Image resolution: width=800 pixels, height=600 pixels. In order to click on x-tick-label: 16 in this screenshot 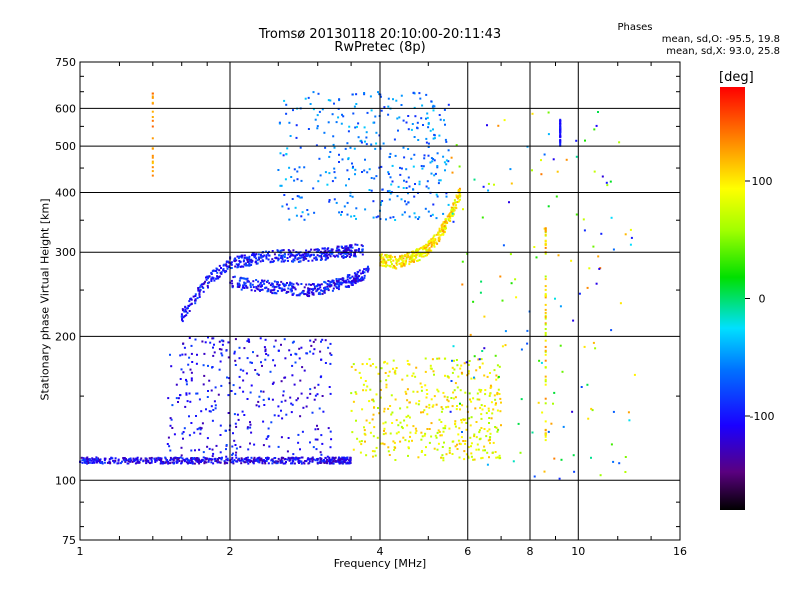, I will do `click(680, 551)`.